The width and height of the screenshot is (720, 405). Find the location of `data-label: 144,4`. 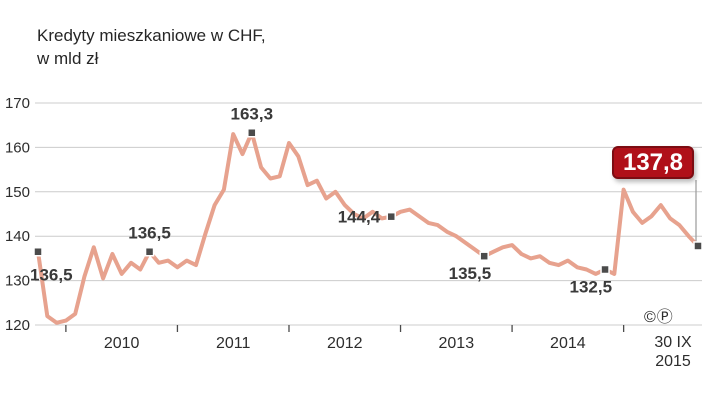

data-label: 144,4 is located at coordinates (359, 217).